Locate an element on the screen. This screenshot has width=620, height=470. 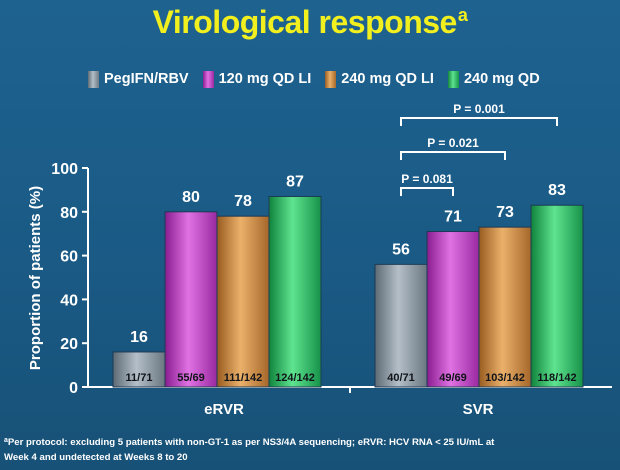
y-axis: Proportion of patients (%) is located at coordinates (58, 277).